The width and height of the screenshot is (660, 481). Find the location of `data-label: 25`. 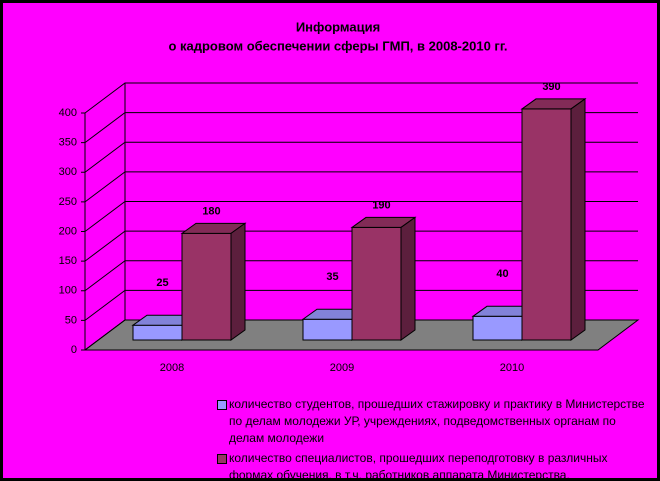

data-label: 25 is located at coordinates (162, 283).